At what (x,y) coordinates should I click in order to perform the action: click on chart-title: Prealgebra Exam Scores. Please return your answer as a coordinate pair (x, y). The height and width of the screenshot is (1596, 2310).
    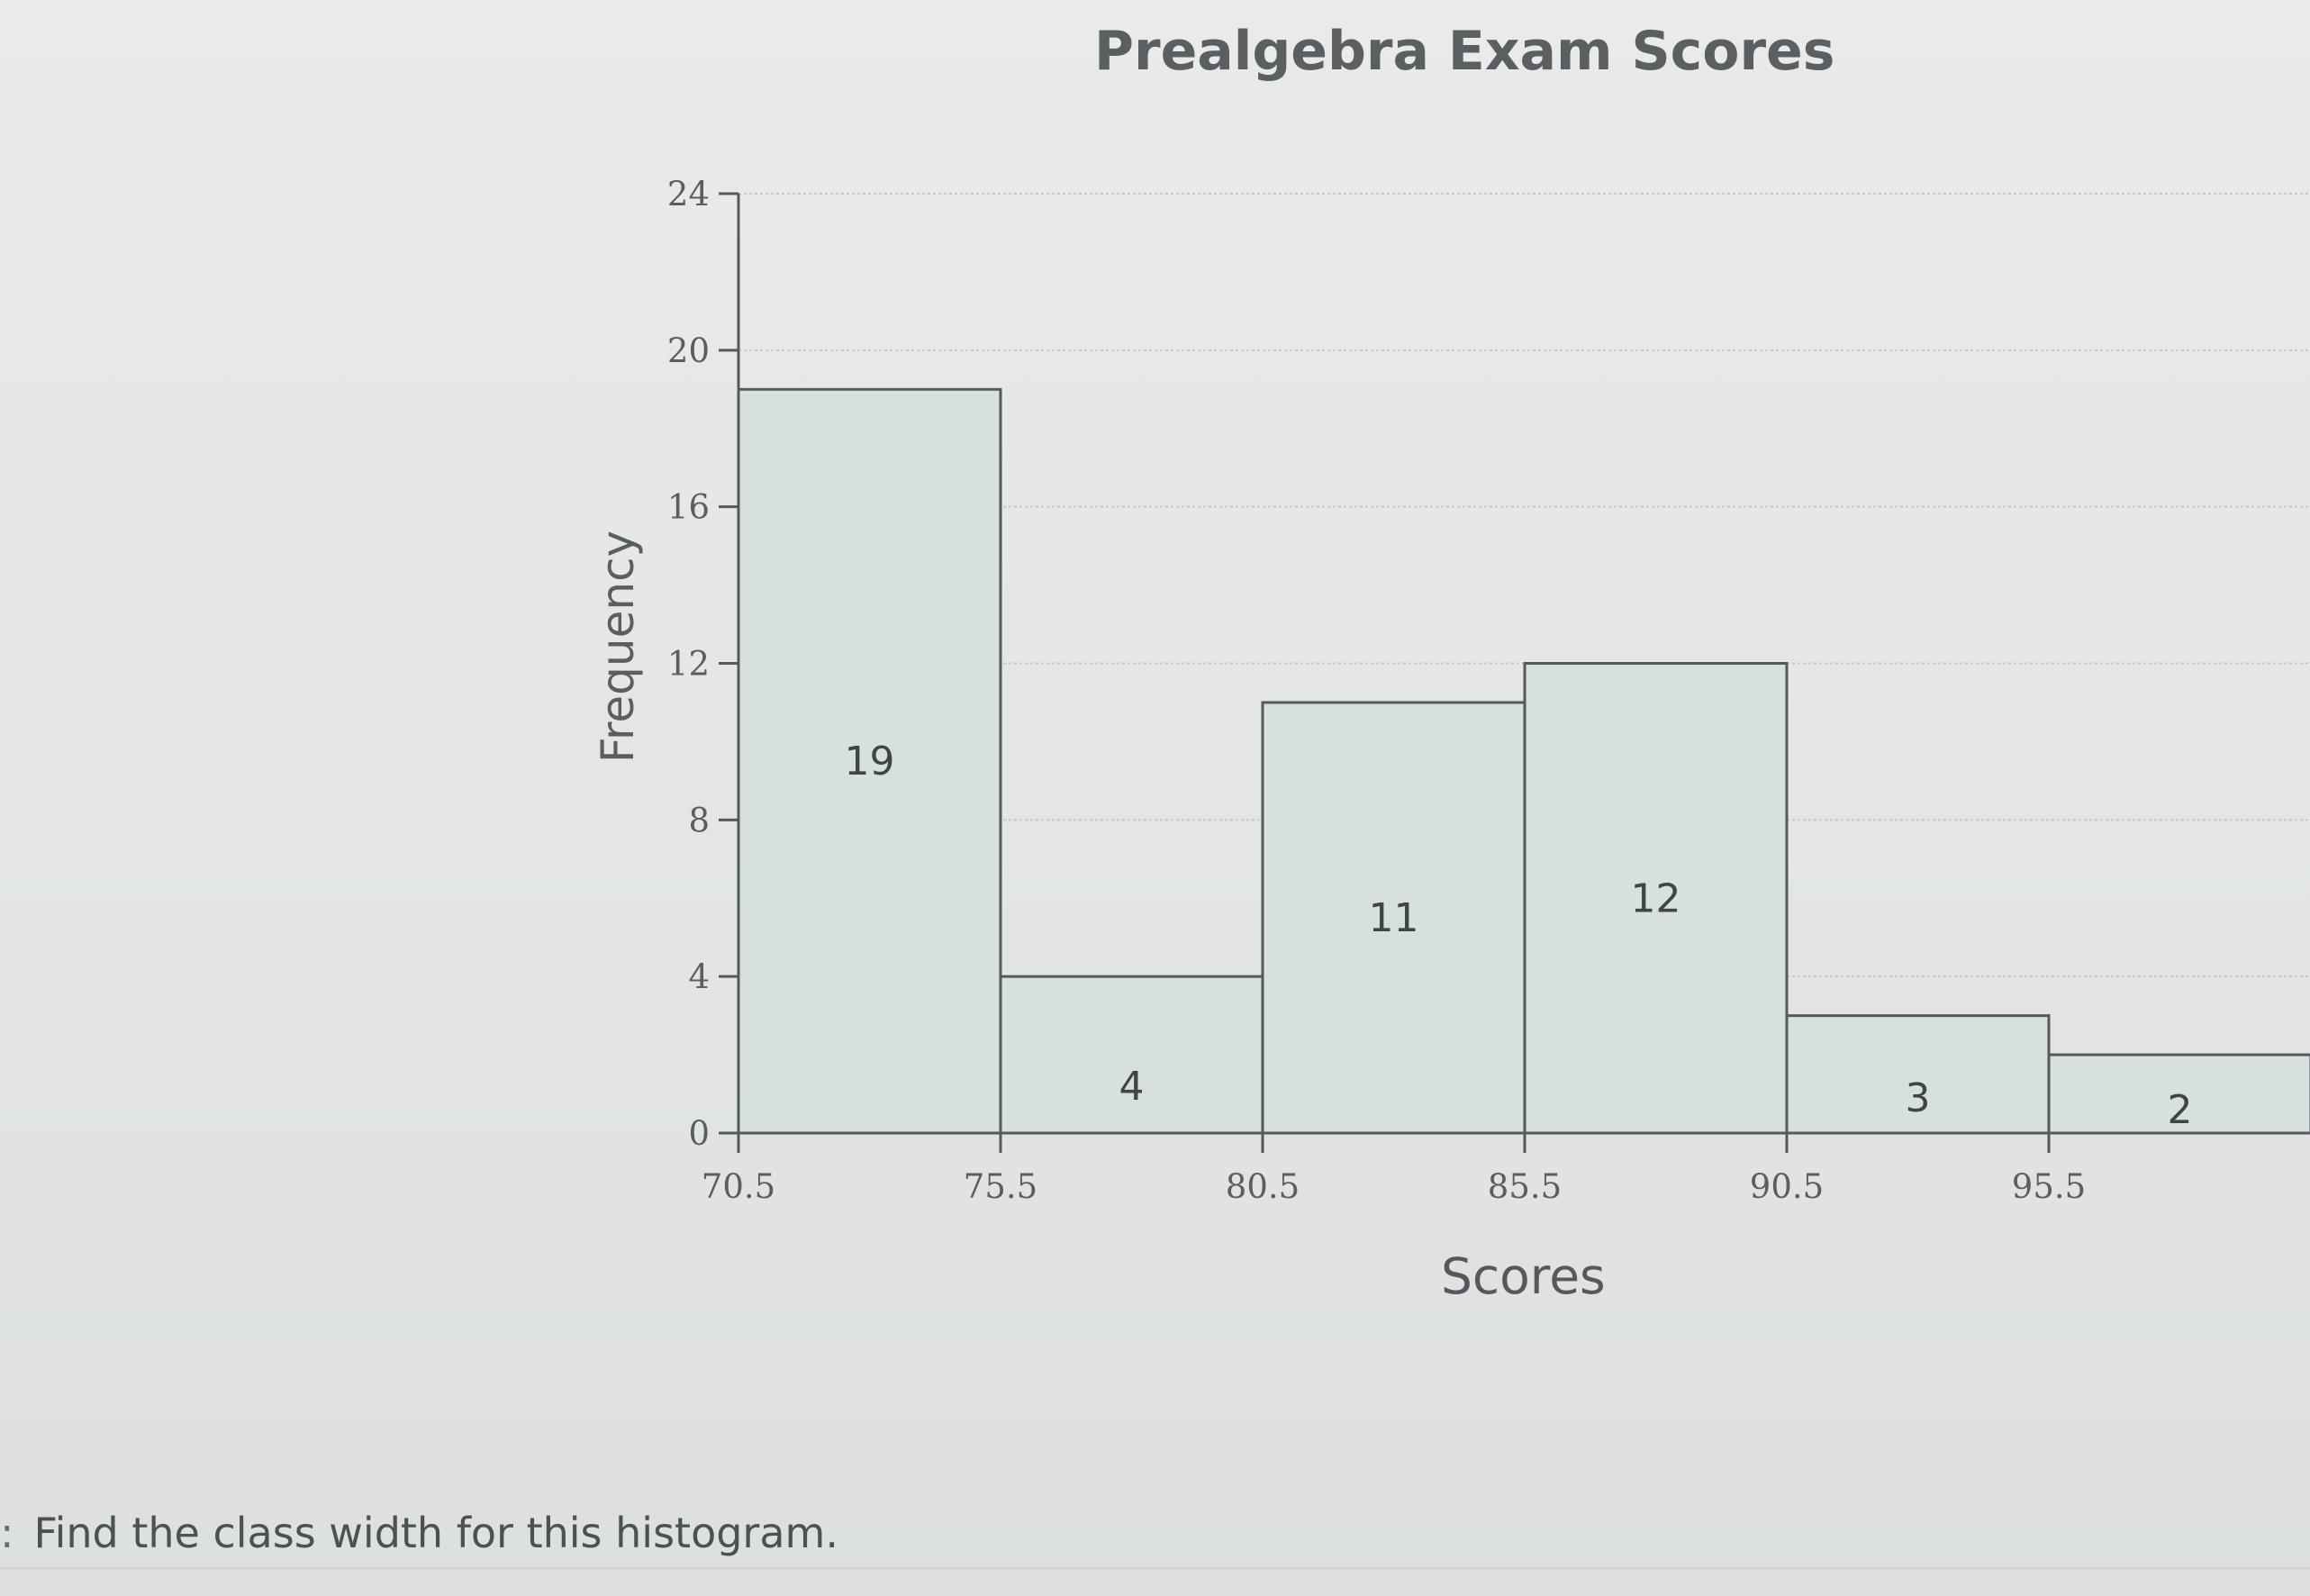
    Looking at the image, I should click on (1464, 51).